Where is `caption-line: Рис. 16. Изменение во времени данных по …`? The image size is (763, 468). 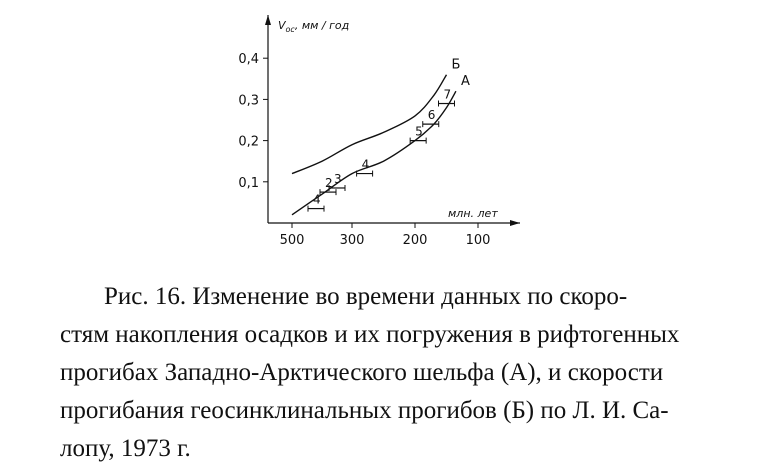
caption-line: Рис. 16. Изменение во времени данных по … is located at coordinates (366, 296).